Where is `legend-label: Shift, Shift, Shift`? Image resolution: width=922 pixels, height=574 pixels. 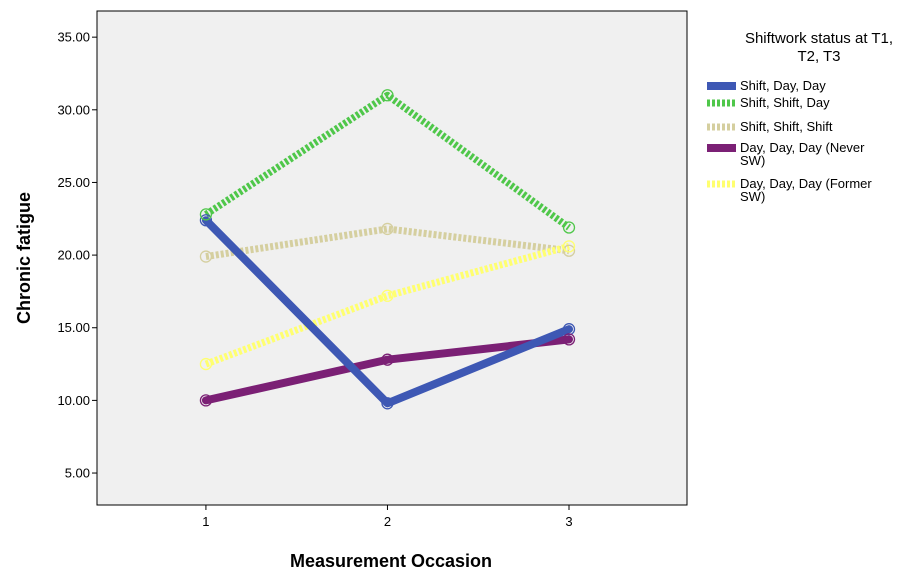 legend-label: Shift, Shift, Shift is located at coordinates (786, 126).